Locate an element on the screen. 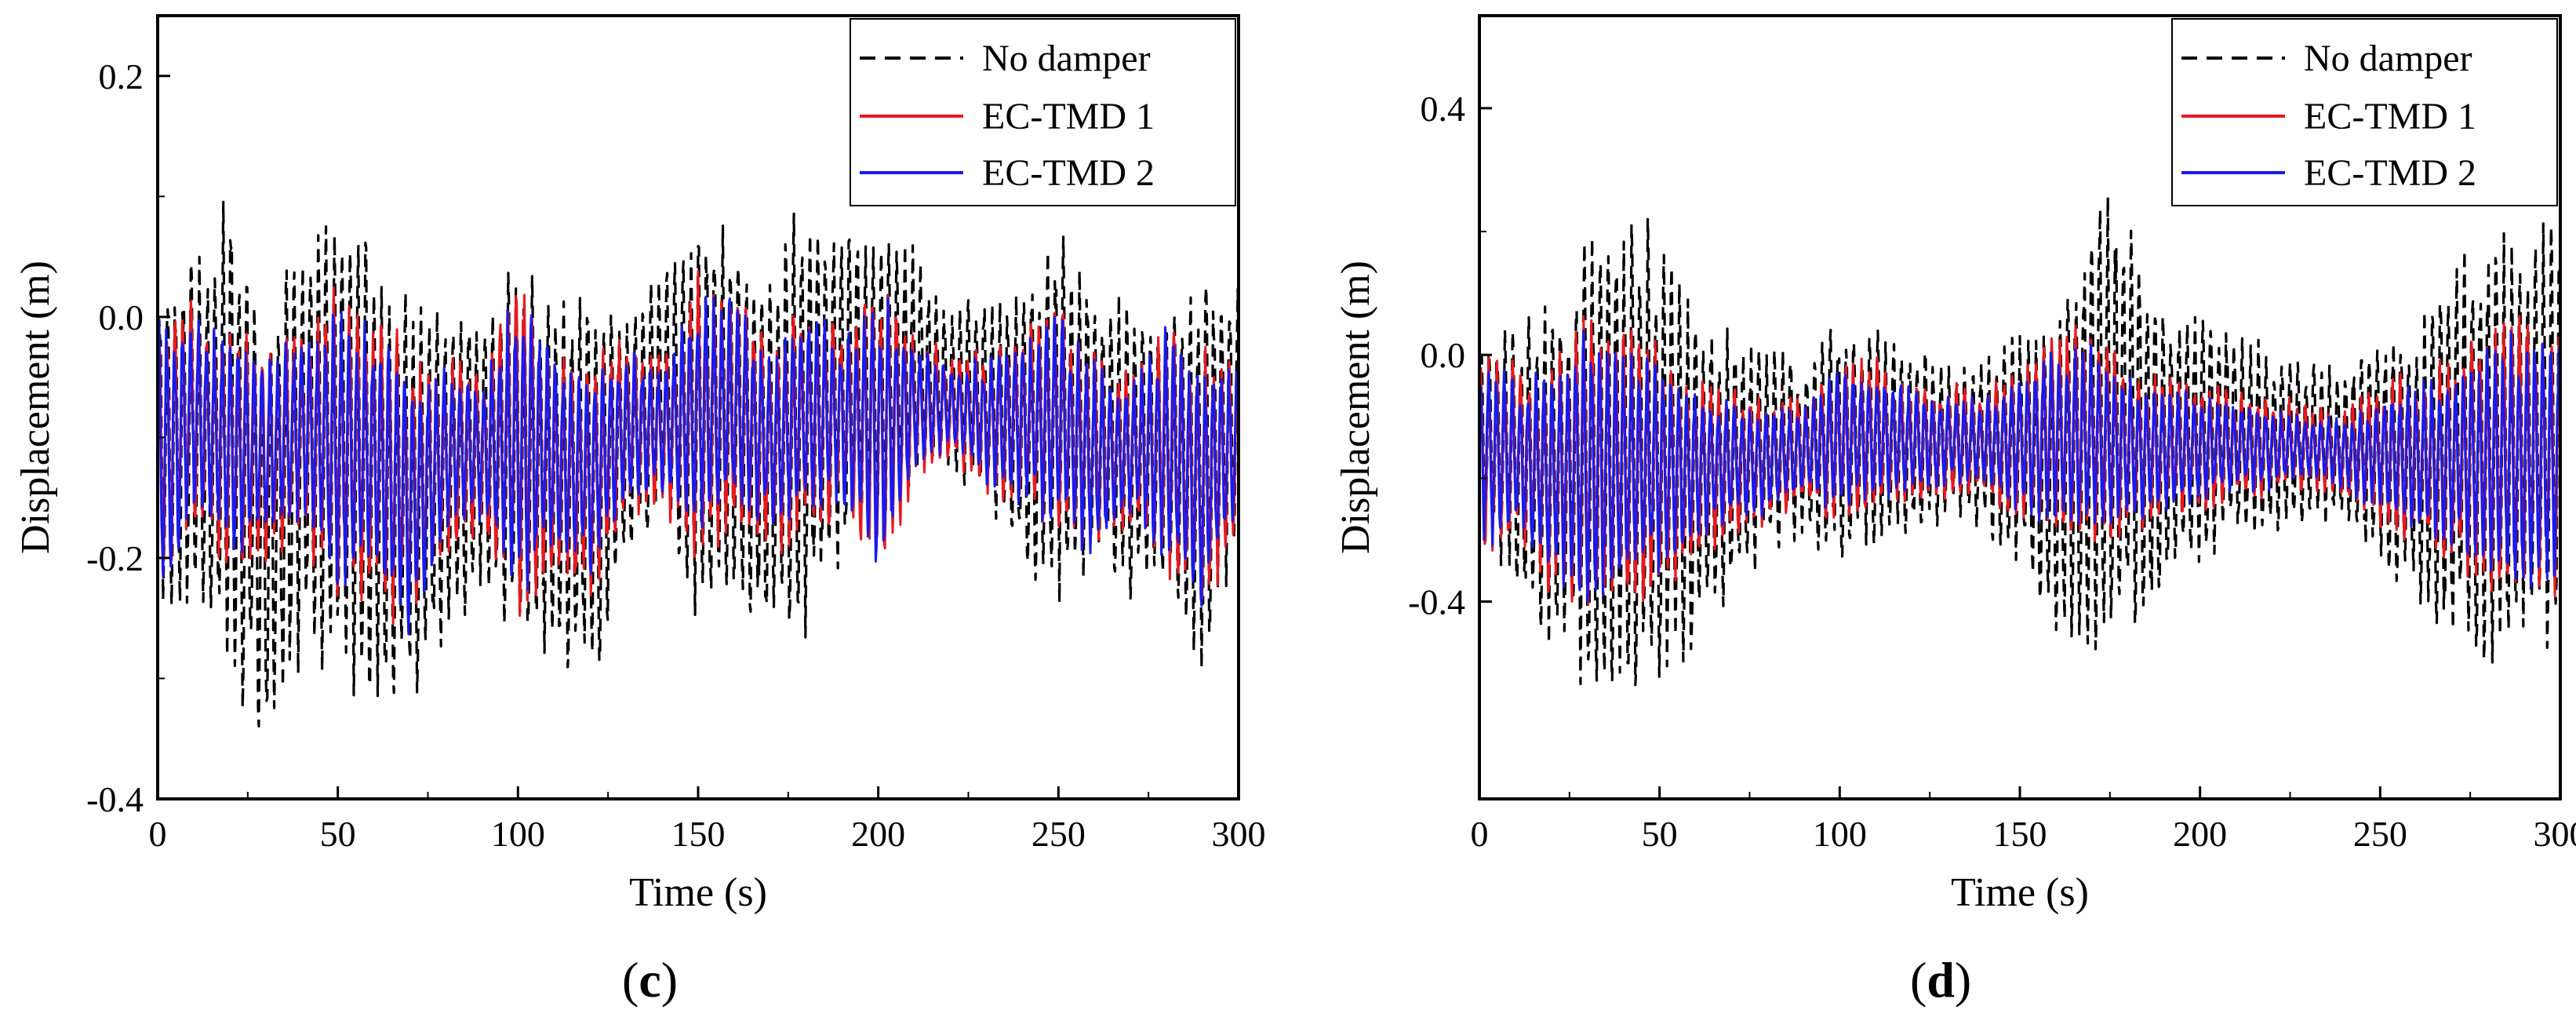  panel-d-y-tick-label: 0.4 is located at coordinates (1443, 109).